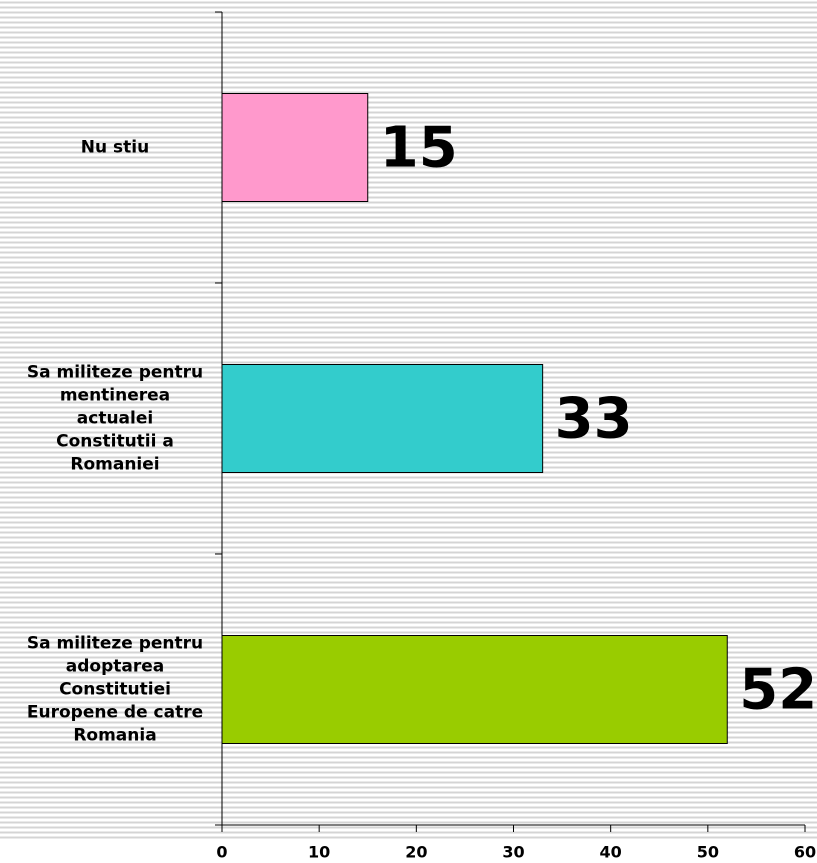  What do you see at coordinates (594, 419) in the screenshot?
I see `value-label: 33` at bounding box center [594, 419].